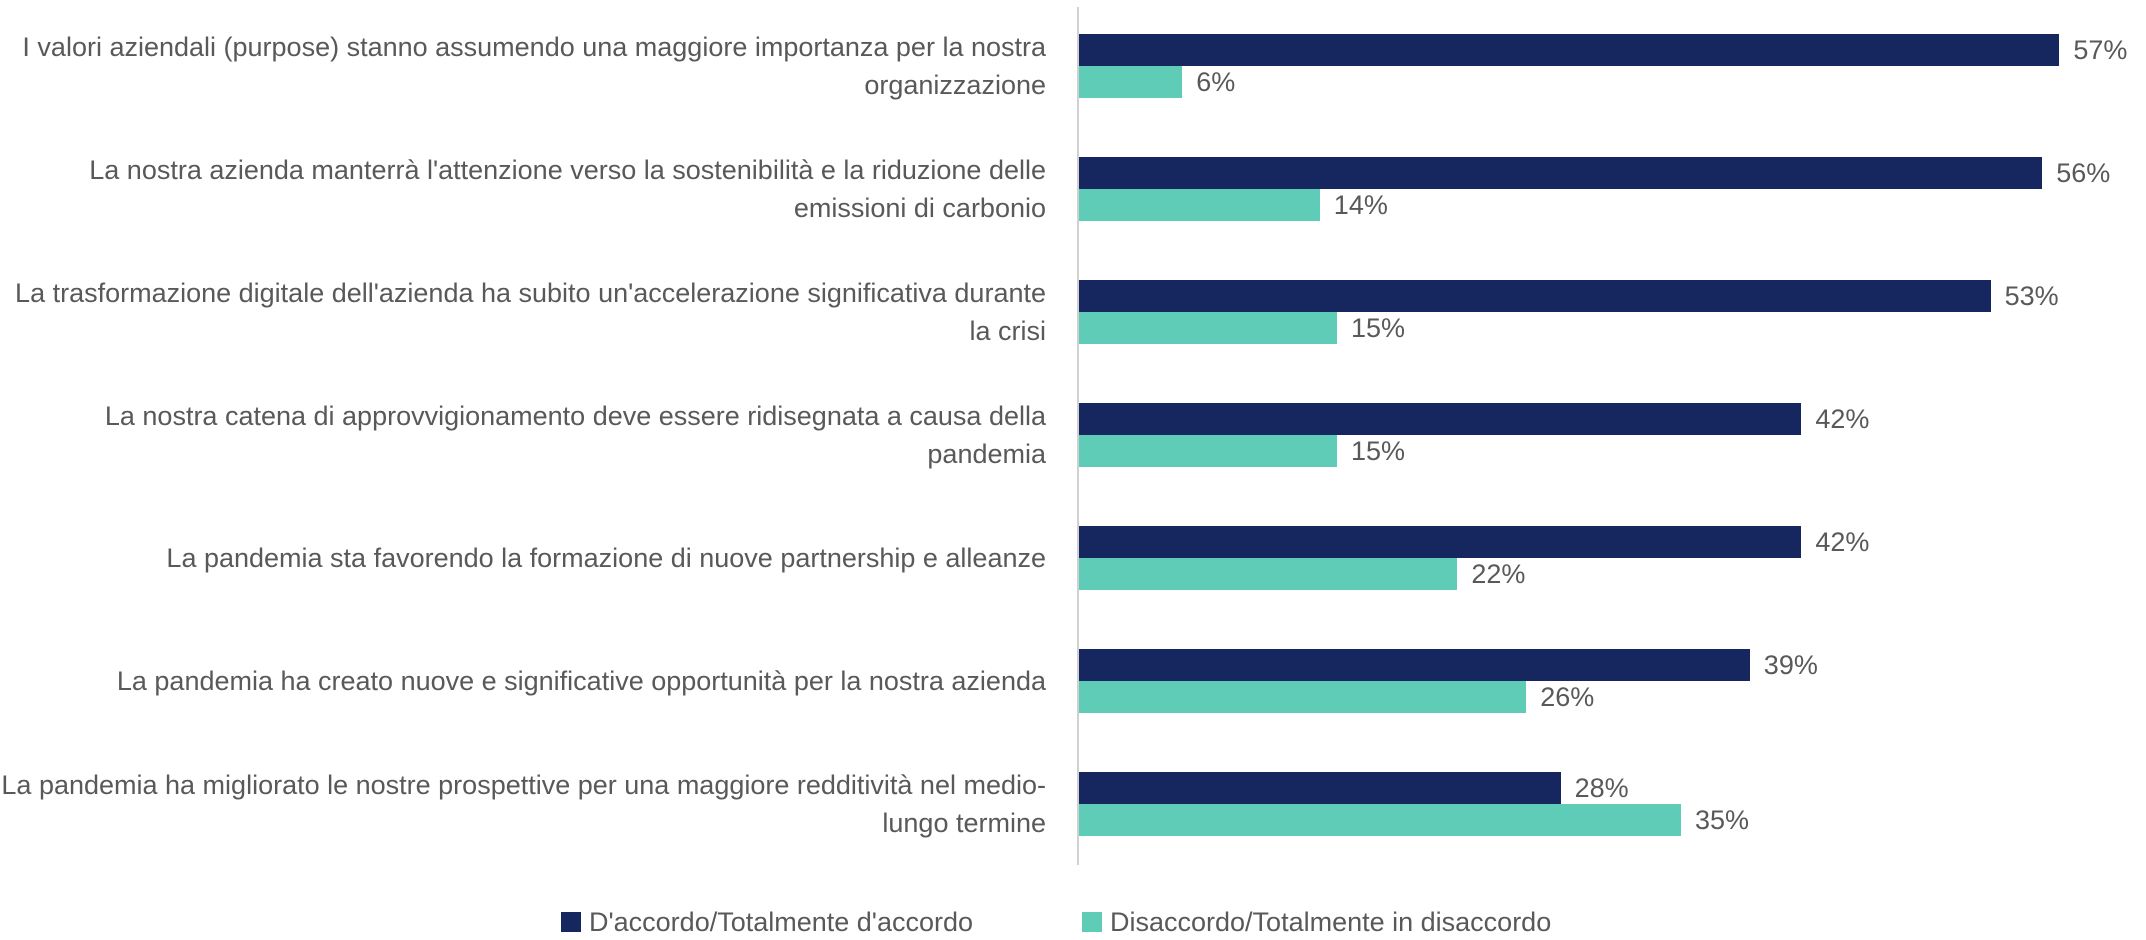 The height and width of the screenshot is (940, 2146). What do you see at coordinates (2031, 296) in the screenshot?
I see `data-label: 53%` at bounding box center [2031, 296].